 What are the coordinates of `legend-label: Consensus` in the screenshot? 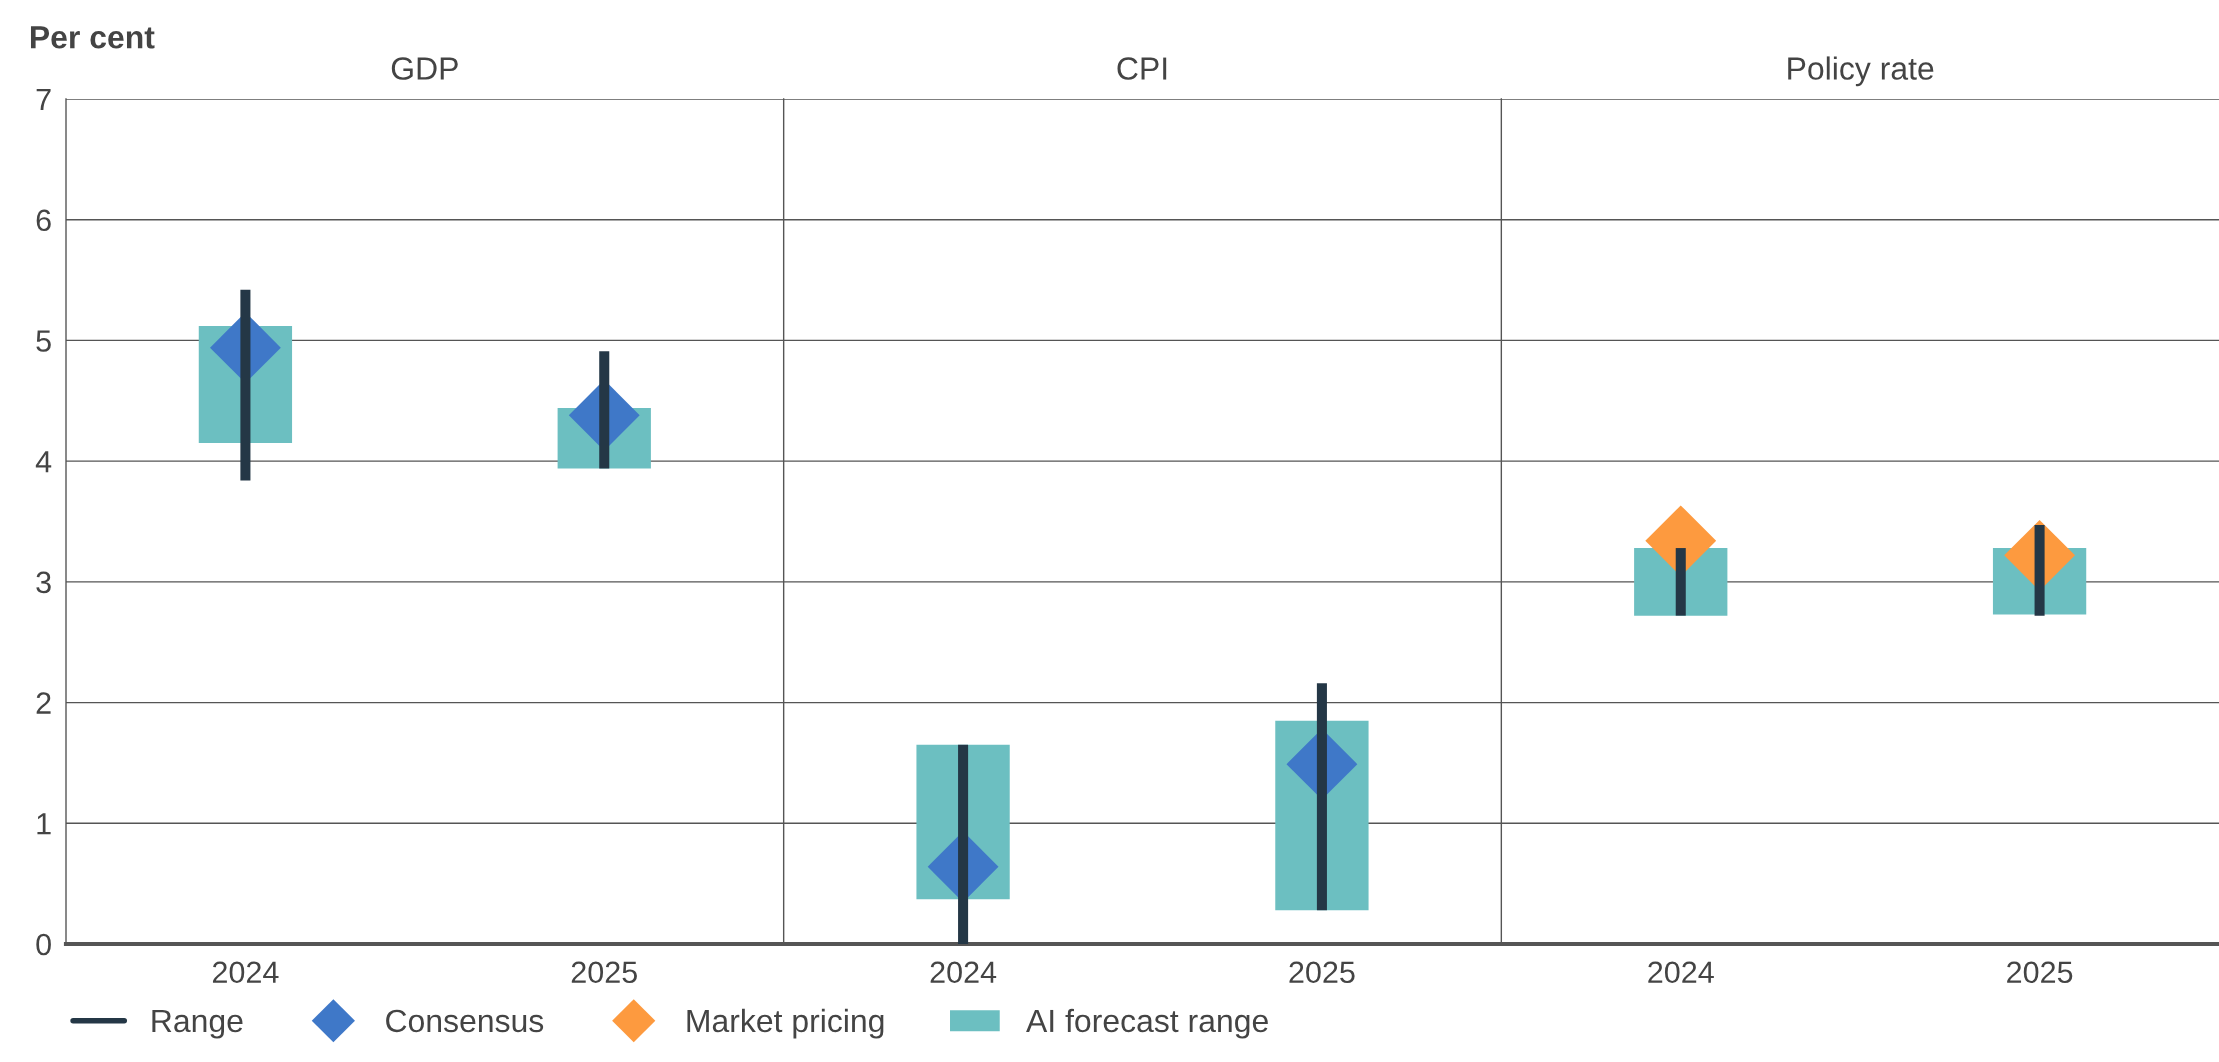 It's located at (465, 1021).